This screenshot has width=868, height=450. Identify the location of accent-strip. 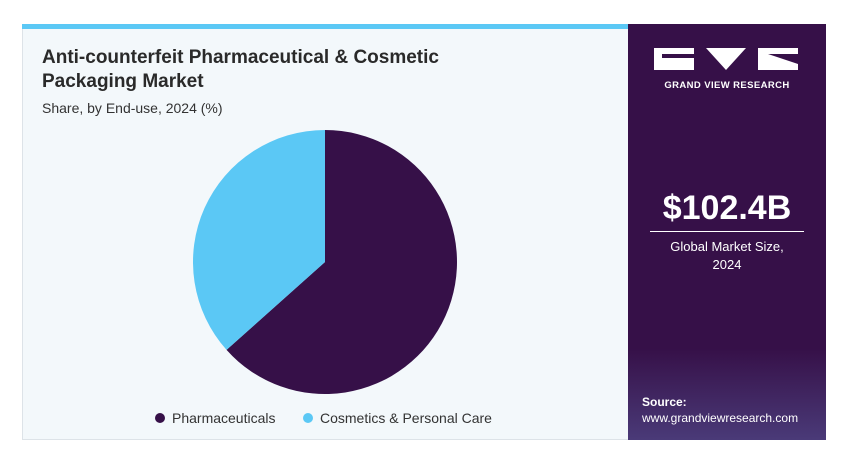
(325, 26).